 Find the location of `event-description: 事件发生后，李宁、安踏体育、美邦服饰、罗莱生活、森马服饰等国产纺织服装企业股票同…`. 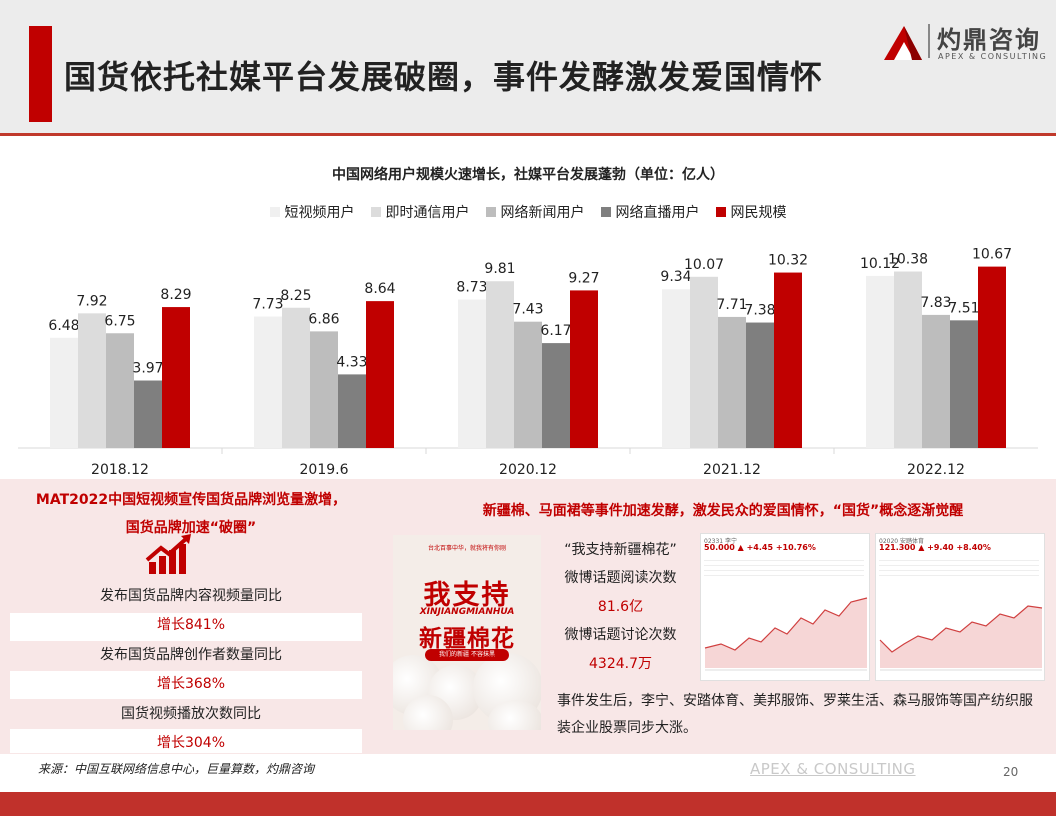

event-description: 事件发生后，李宁、安踏体育、美邦服饰、罗莱生活、森马服饰等国产纺织服装企业股票同… is located at coordinates (795, 714).